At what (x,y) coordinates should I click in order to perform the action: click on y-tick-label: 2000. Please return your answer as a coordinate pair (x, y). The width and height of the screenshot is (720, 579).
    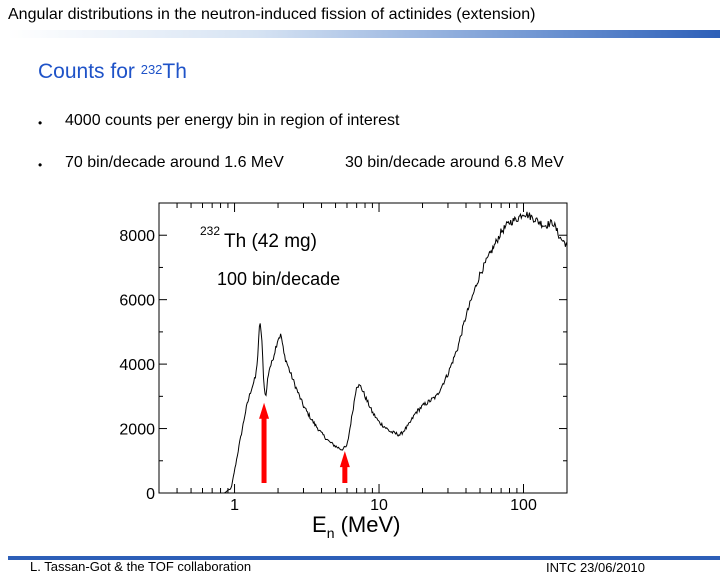
    Looking at the image, I should click on (137, 430).